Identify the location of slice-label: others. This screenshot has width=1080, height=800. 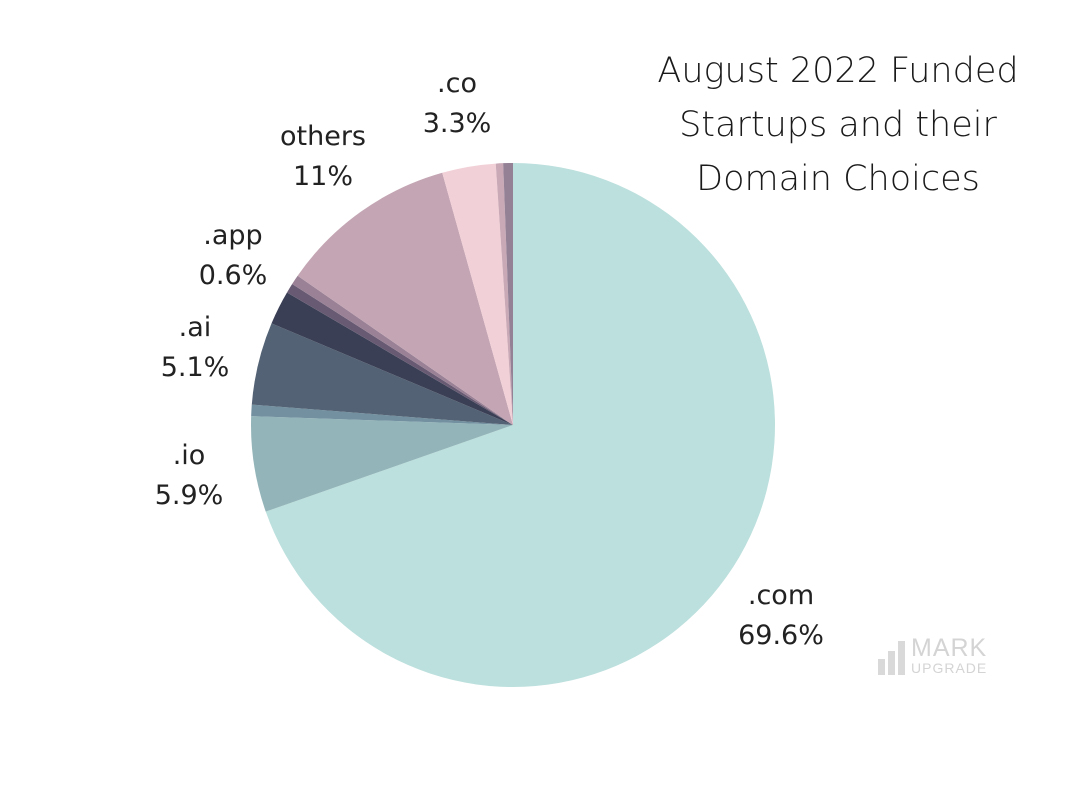
(323, 136).